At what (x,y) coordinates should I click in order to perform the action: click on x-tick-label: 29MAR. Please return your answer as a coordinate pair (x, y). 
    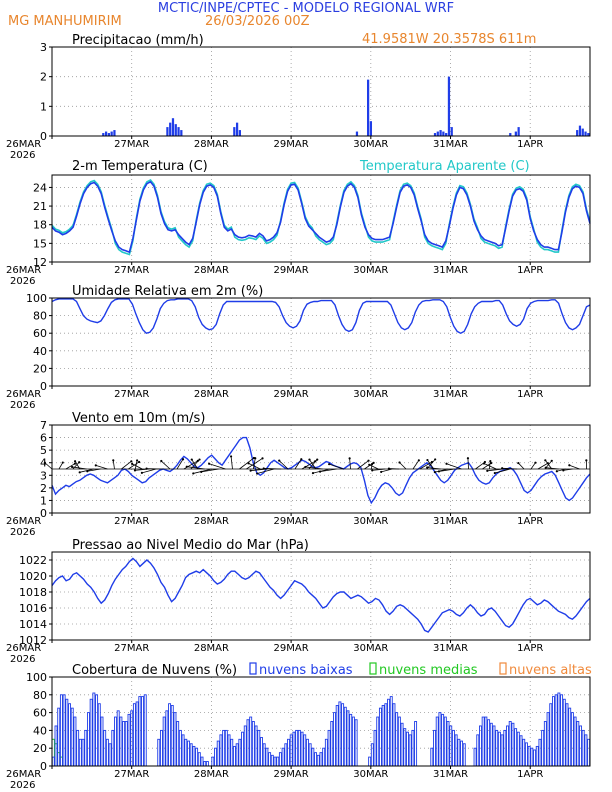
    Looking at the image, I should click on (291, 144).